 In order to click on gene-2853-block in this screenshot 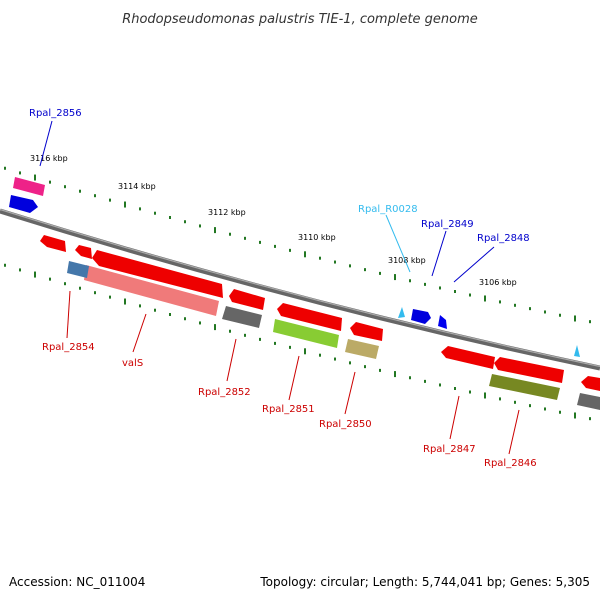, I will do `click(83, 252)`.